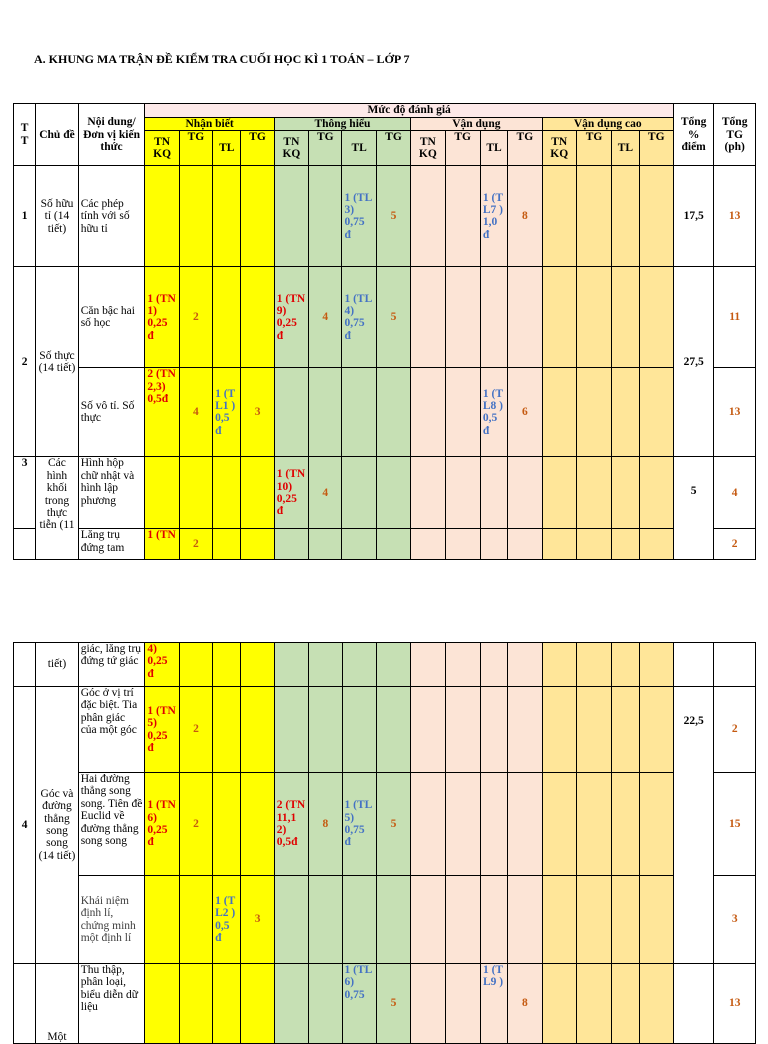  I want to click on topic-cell: Một, so click(57, 1003).